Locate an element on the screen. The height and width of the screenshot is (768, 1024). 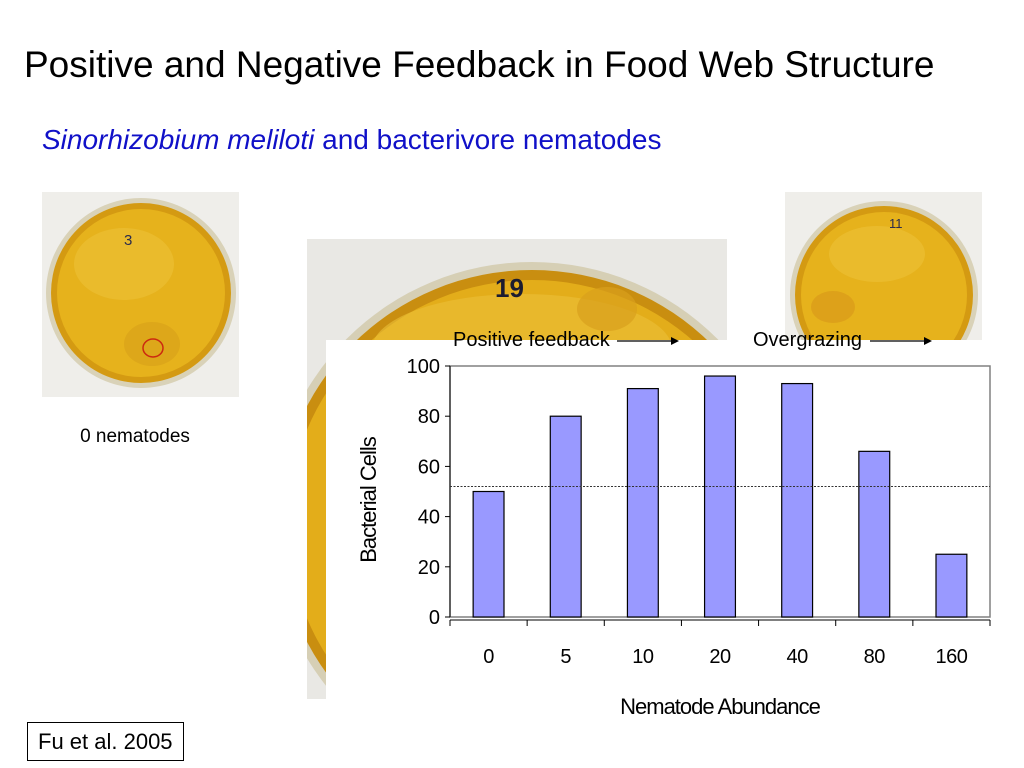
plate-photo-left: 3 is located at coordinates (140, 294).